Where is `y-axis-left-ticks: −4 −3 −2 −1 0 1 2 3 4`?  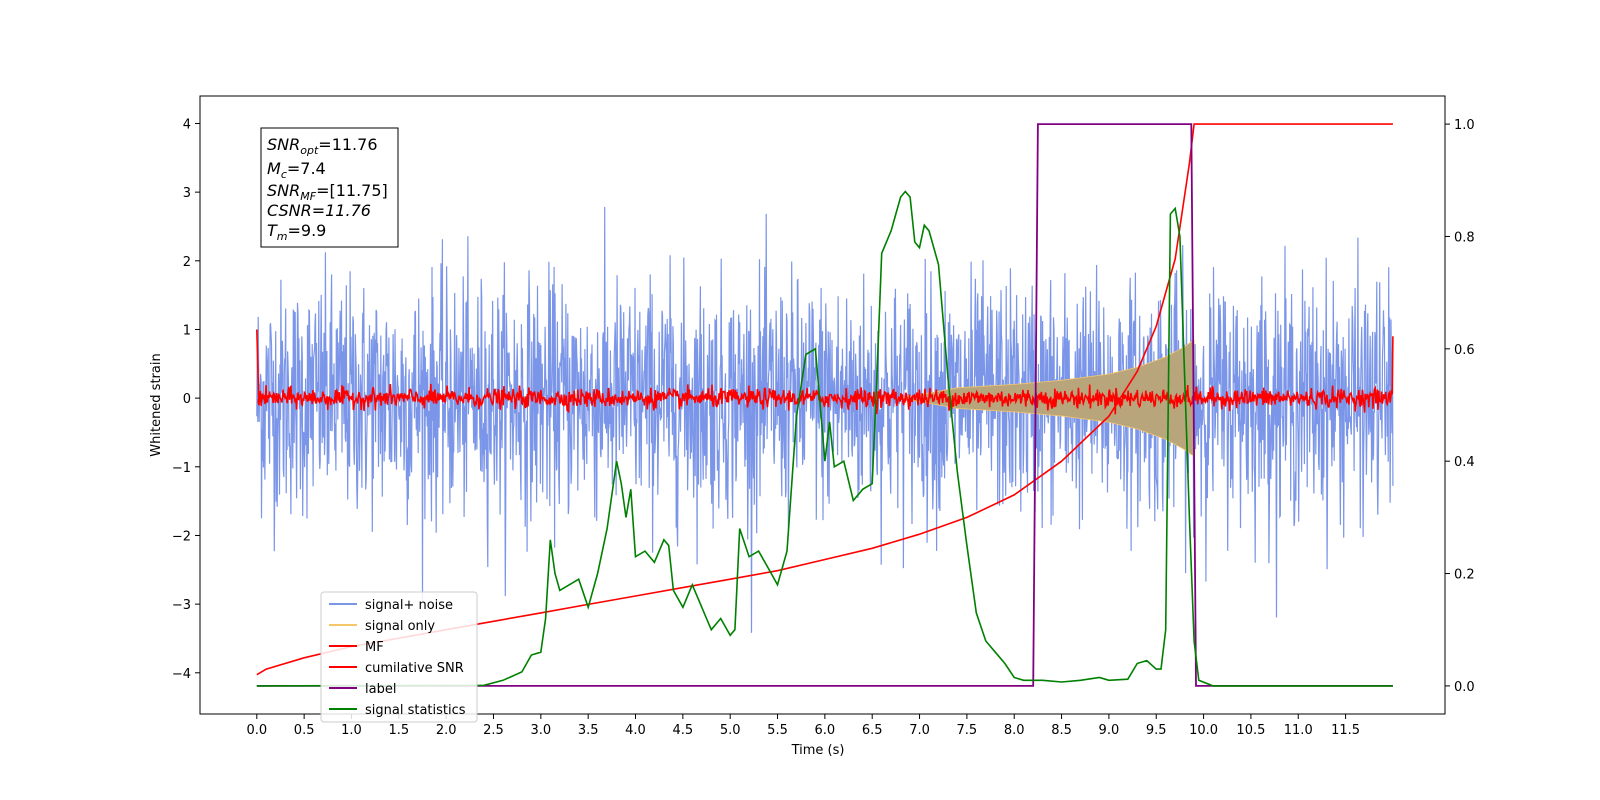 y-axis-left-ticks: −4 −3 −2 −1 0 1 2 3 4 is located at coordinates (186, 399).